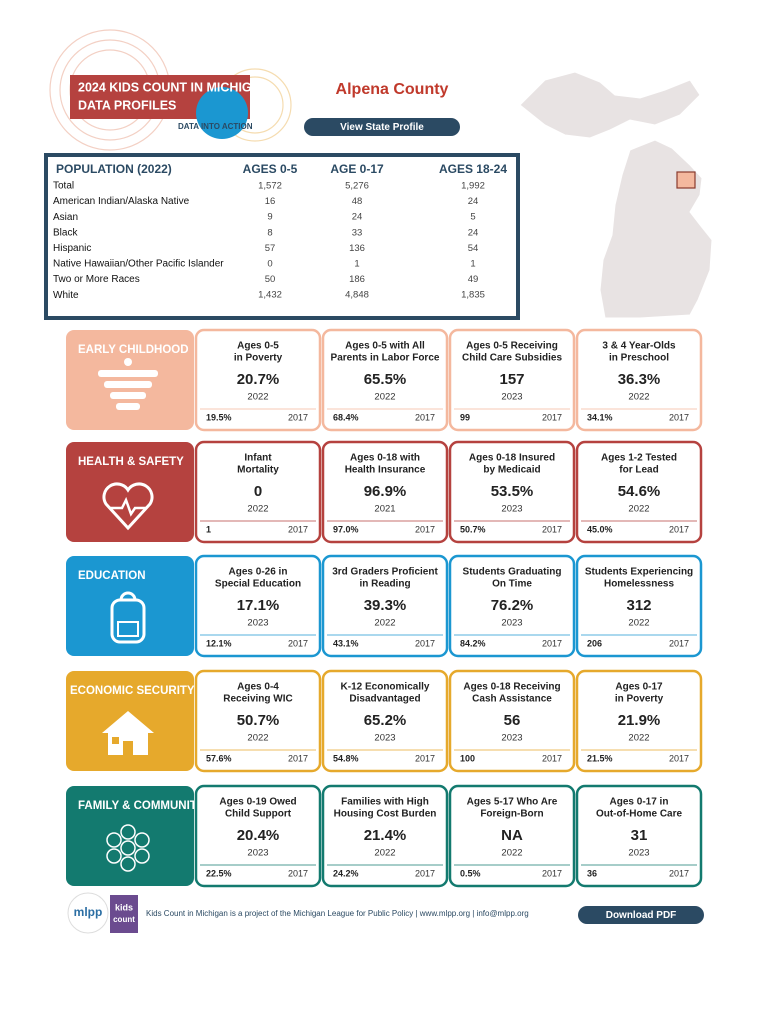  Describe the element at coordinates (473, 186) in the screenshot. I see `population-value: 1,992` at that location.